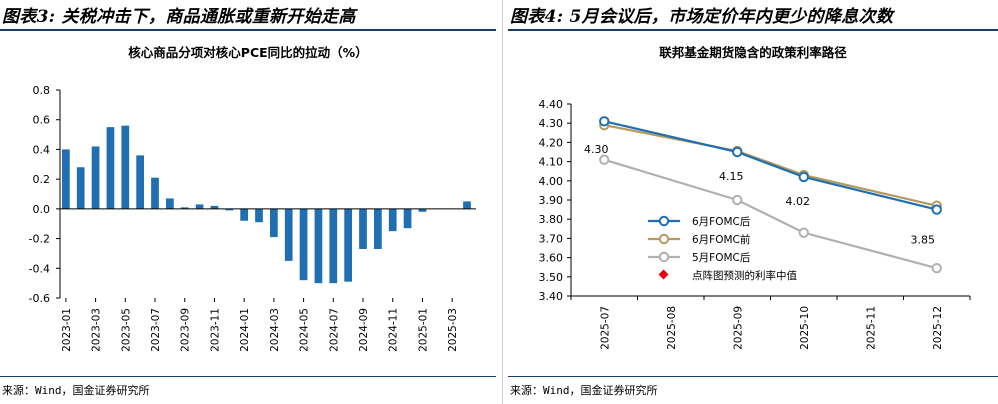 The image size is (998, 404). Describe the element at coordinates (731, 176) in the screenshot. I see `data-label: 4.15` at that location.